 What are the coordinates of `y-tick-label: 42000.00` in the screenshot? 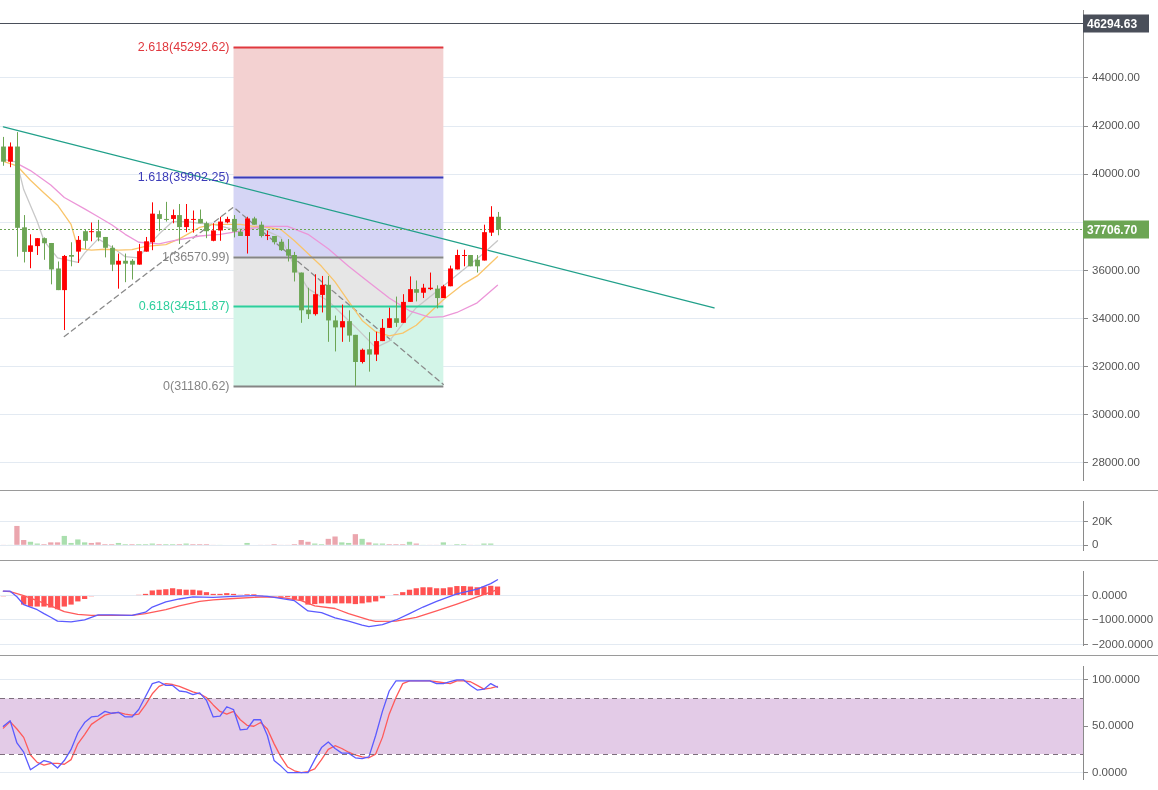 It's located at (1116, 125).